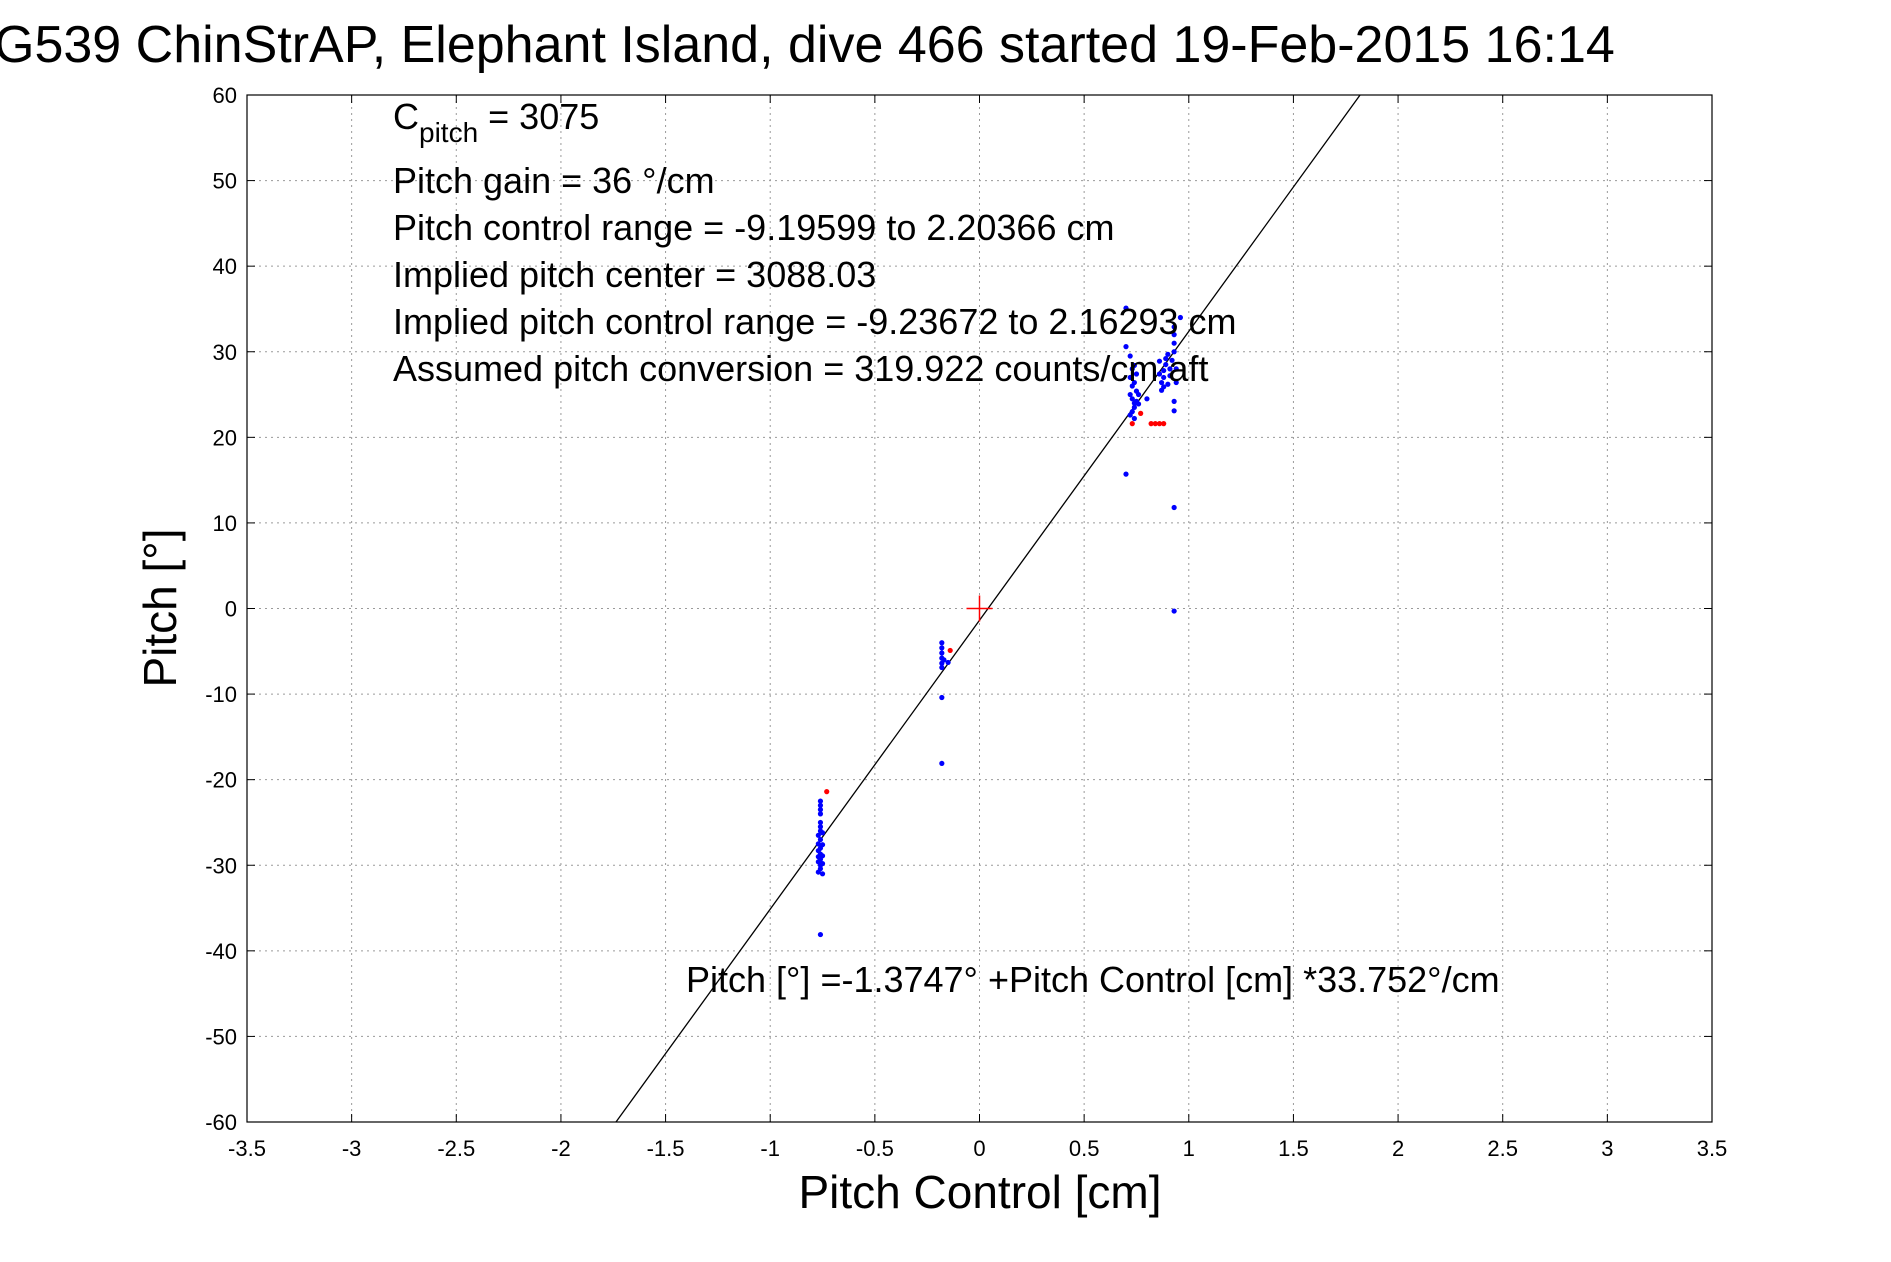 The image size is (1891, 1262). What do you see at coordinates (1084, 1148) in the screenshot?
I see `x-tick-label: 0.5` at bounding box center [1084, 1148].